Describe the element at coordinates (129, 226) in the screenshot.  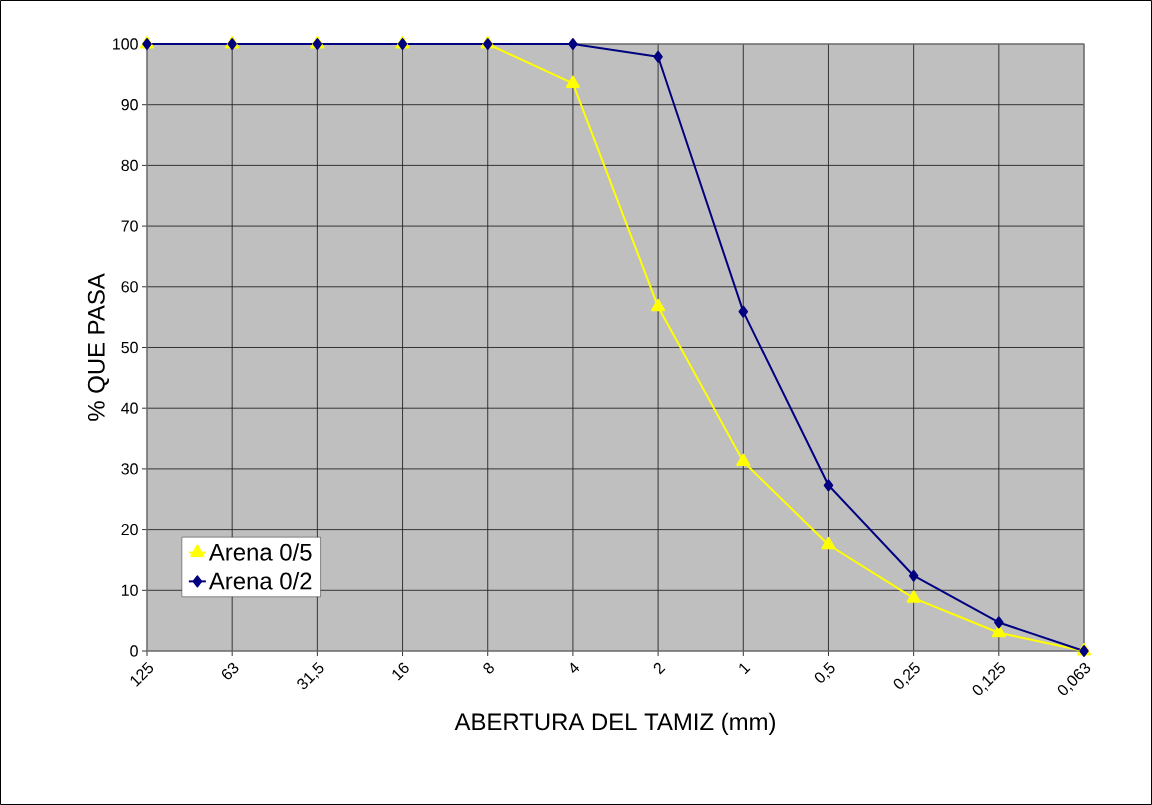
I see `y-tick-label: 70` at that location.